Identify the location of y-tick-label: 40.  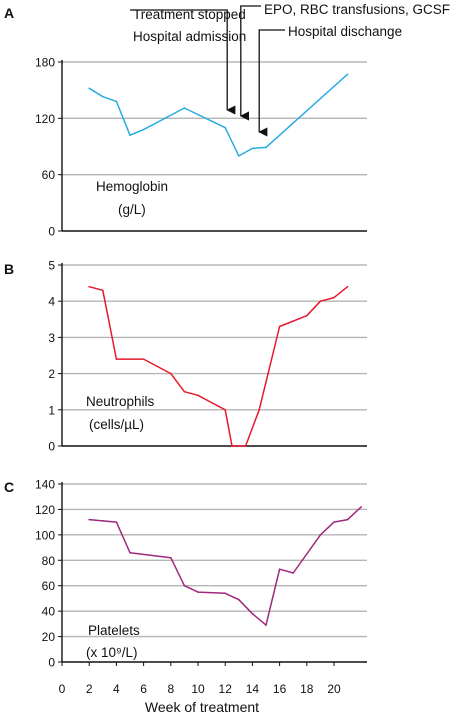
(49, 612).